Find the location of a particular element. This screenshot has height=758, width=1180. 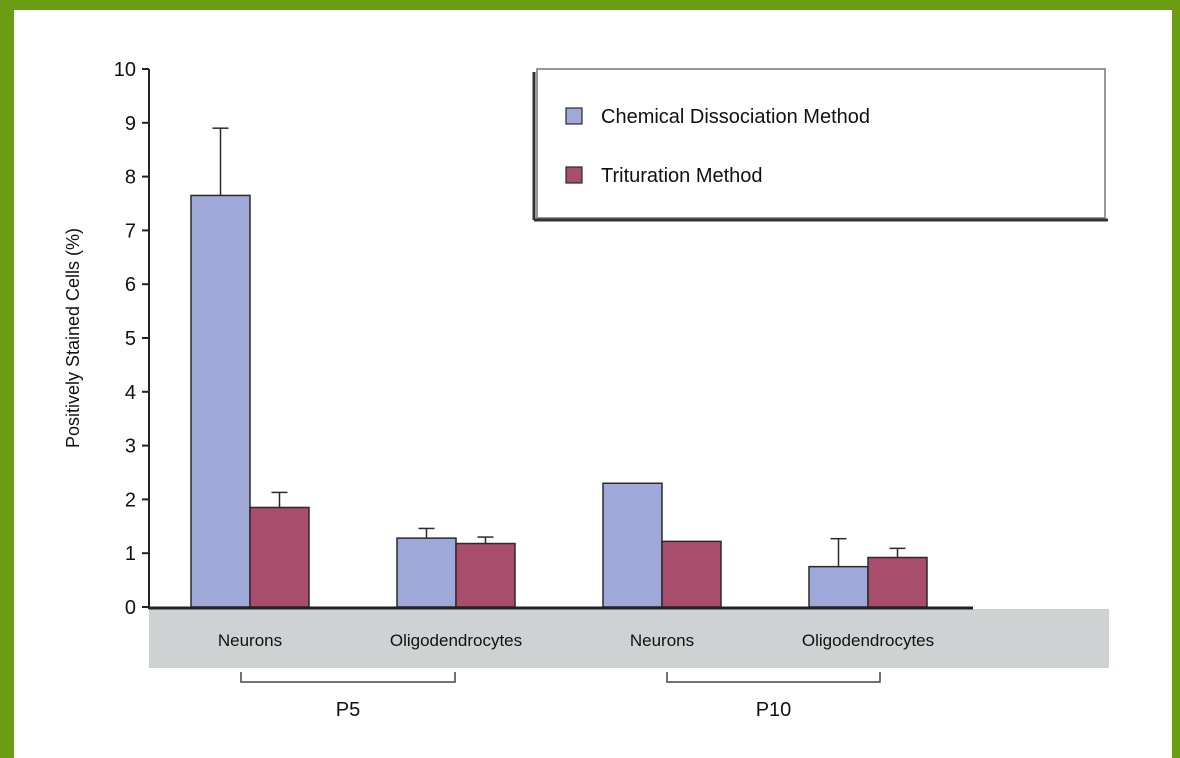

group-label: P5 is located at coordinates (348, 710).